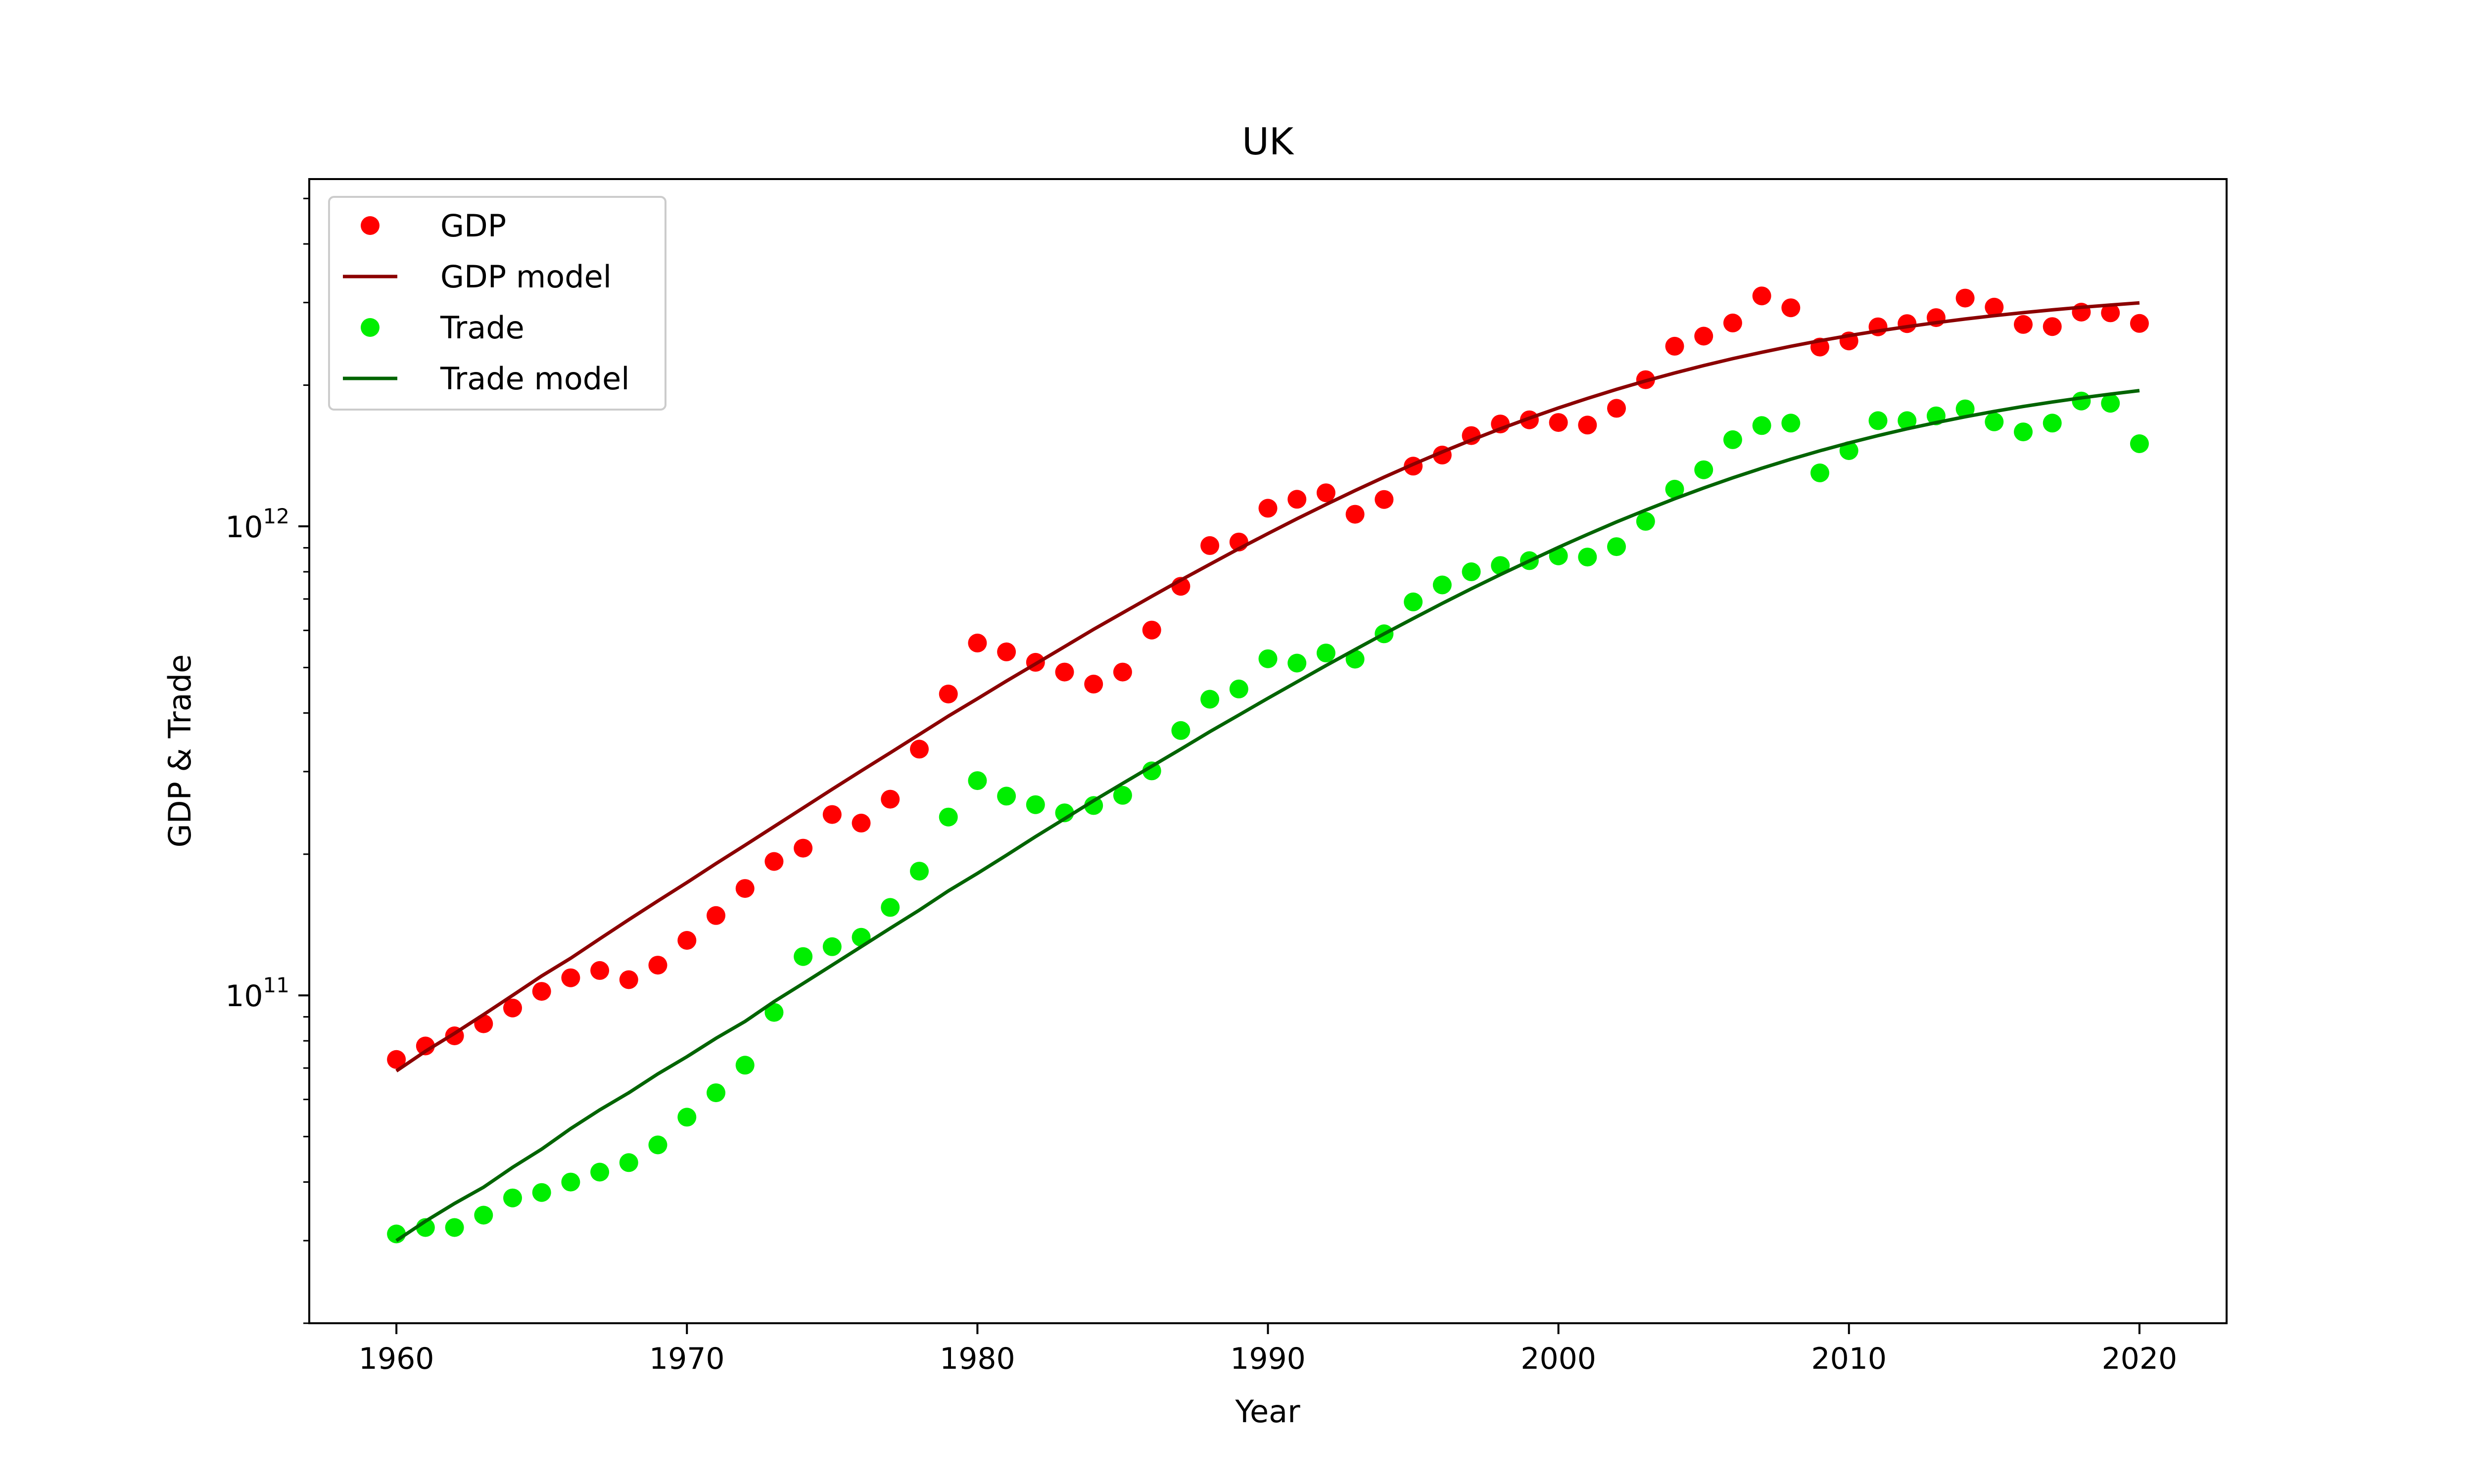 This screenshot has height=1484, width=2474. Describe the element at coordinates (1268, 1359) in the screenshot. I see `x-tick-label: 1990` at that location.